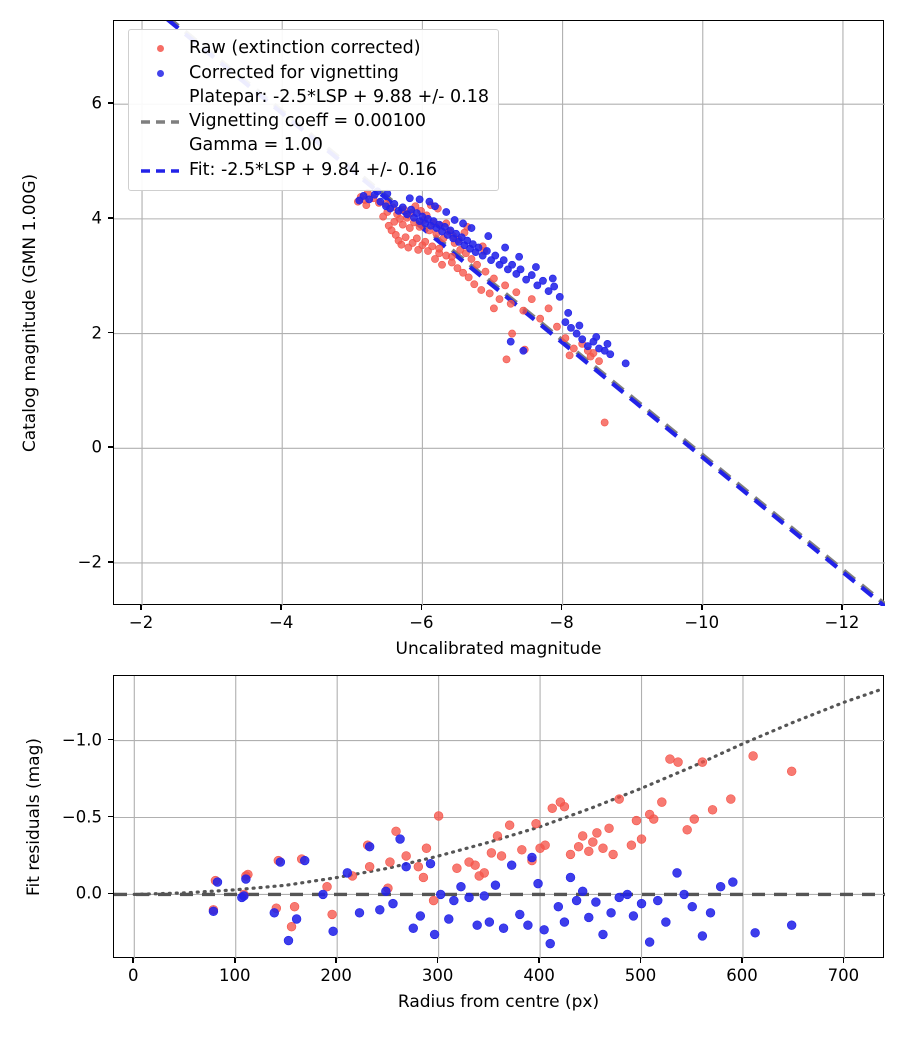 The height and width of the screenshot is (1050, 900). Describe the element at coordinates (97, 333) in the screenshot. I see `y-tick-label: 2` at that location.